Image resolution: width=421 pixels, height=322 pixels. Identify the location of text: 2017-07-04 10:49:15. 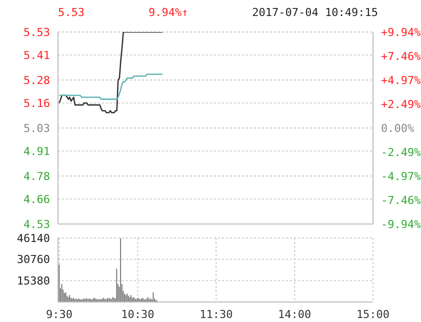
(315, 12).